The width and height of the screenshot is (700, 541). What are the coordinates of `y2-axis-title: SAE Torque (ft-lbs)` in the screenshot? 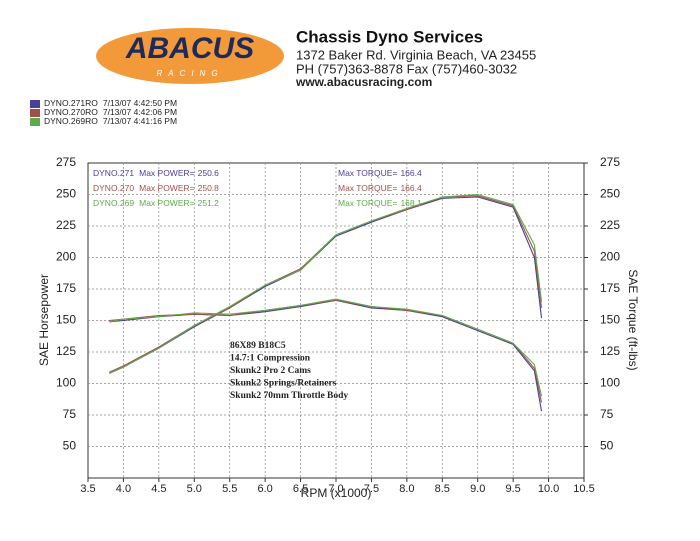 It's located at (633, 319).